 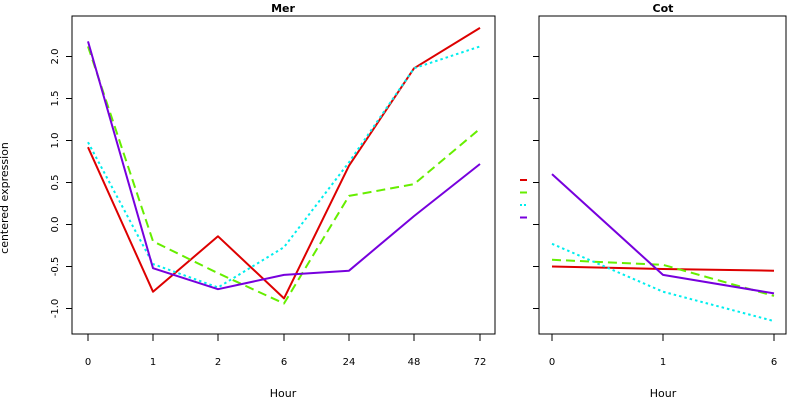 What do you see at coordinates (349, 362) in the screenshot?
I see `x-tick-label: 24` at bounding box center [349, 362].